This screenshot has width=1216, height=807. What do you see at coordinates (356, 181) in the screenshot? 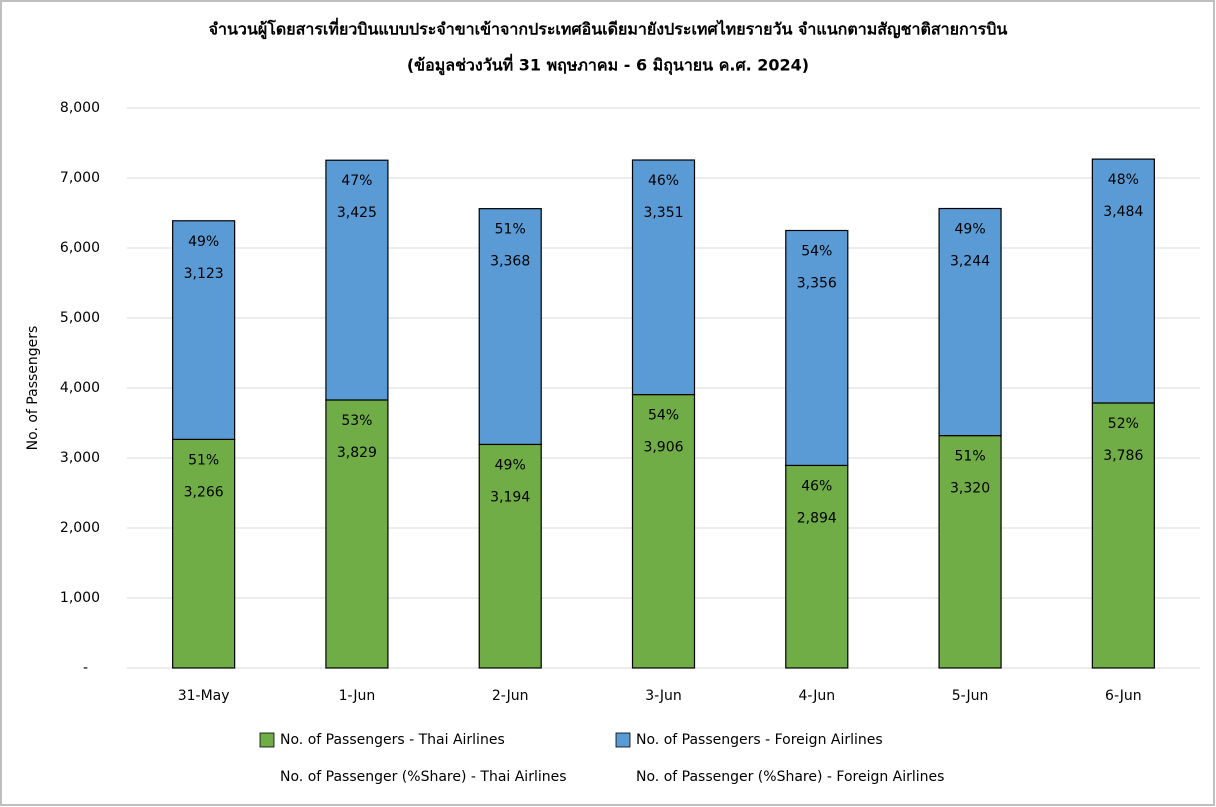
I see `share-label: 47%` at bounding box center [356, 181].